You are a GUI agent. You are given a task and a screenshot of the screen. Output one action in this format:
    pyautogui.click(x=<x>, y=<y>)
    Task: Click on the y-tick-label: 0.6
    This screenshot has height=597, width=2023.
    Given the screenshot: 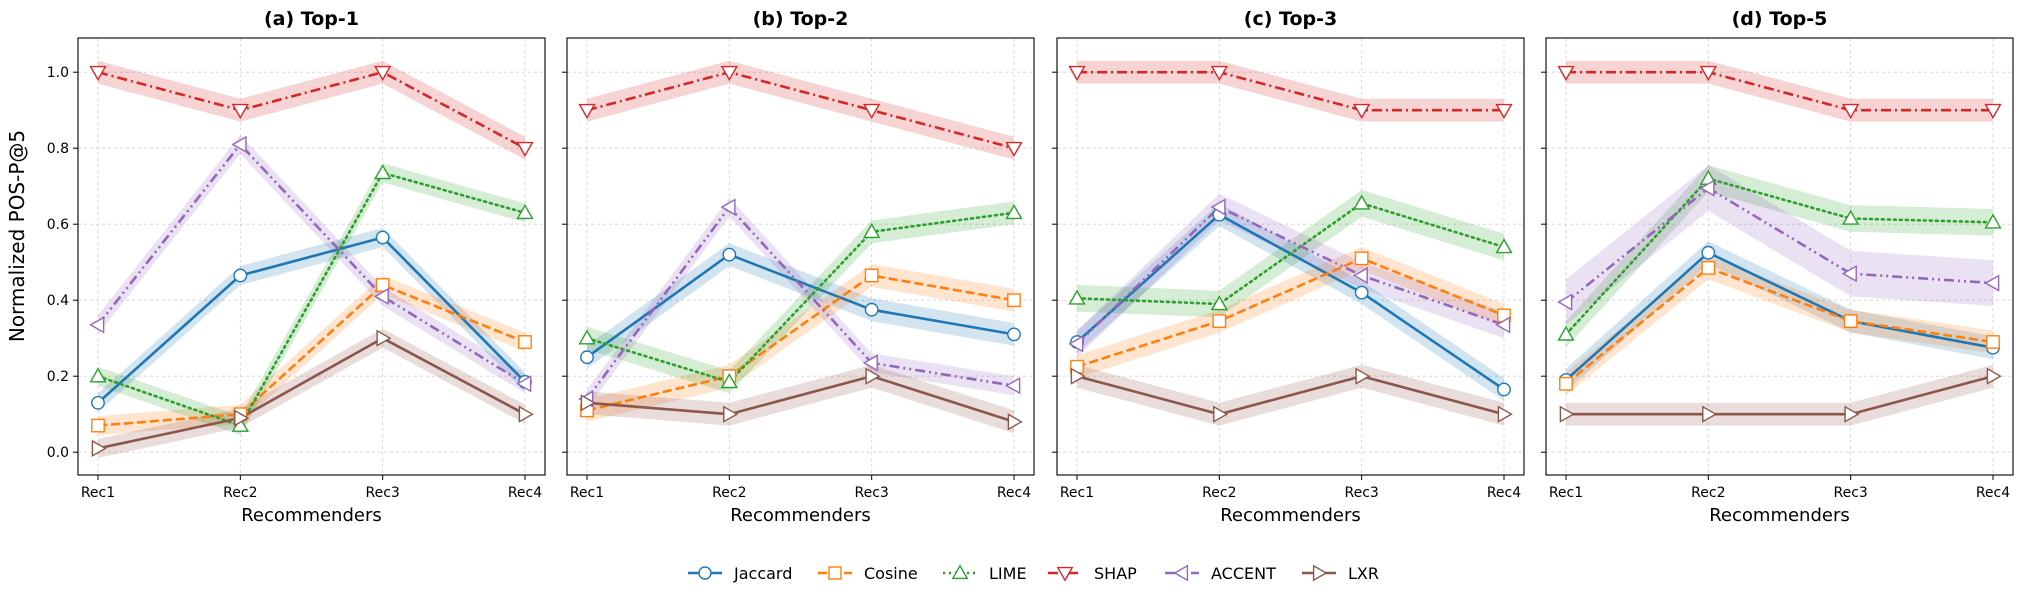 What is the action you would take?
    pyautogui.click(x=58, y=225)
    